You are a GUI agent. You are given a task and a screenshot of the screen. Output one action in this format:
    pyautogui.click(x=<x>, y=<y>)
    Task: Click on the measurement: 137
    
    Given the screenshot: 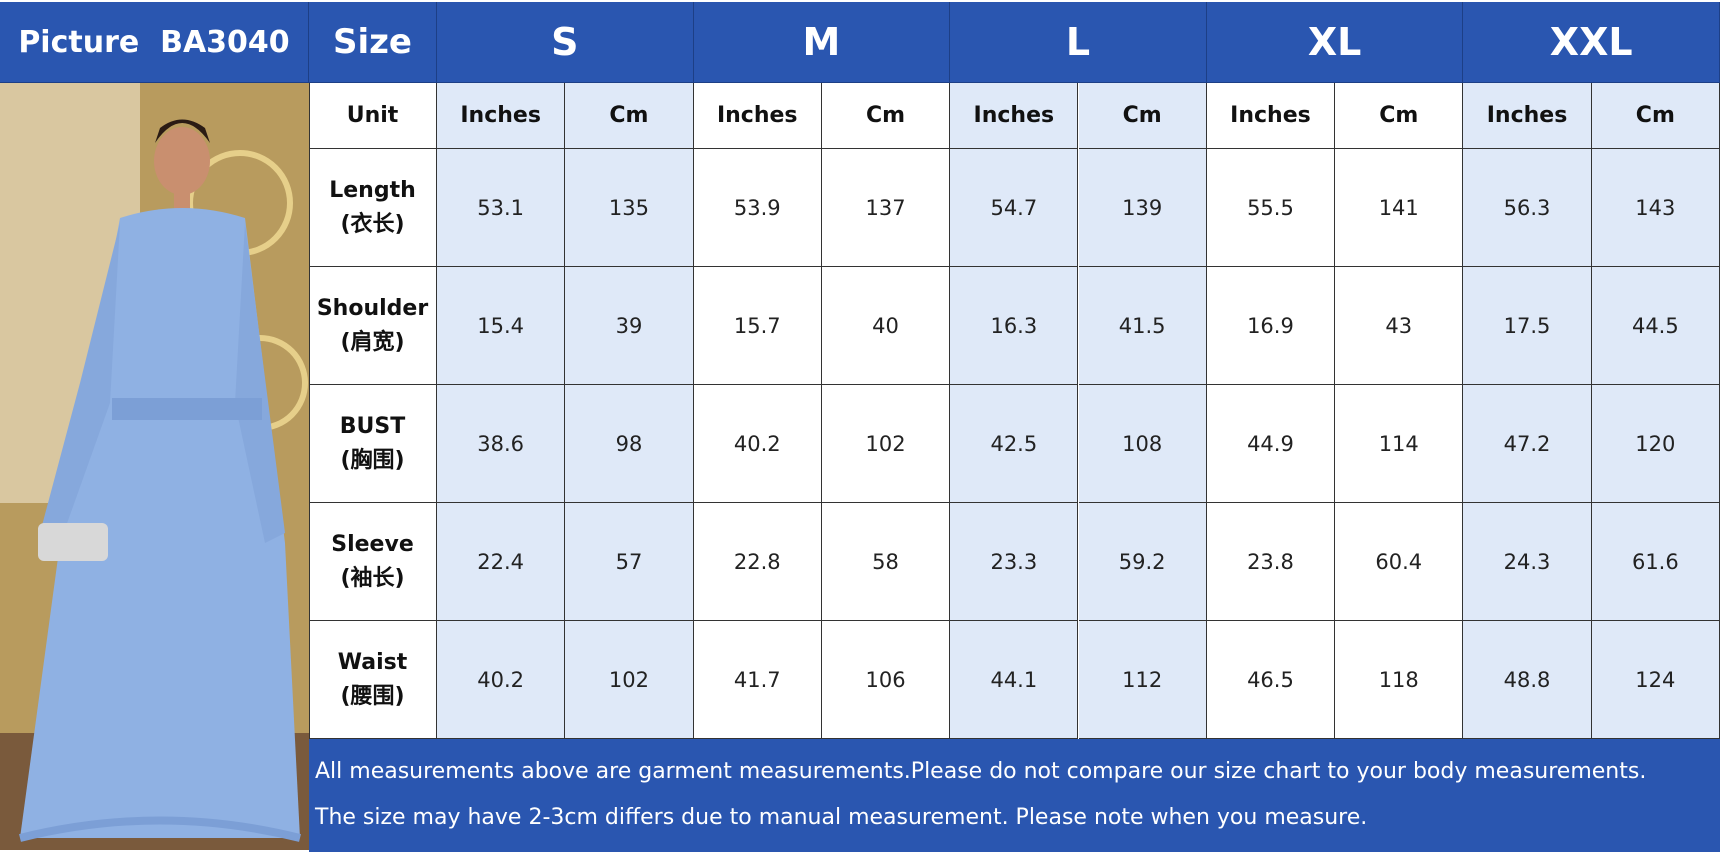 What is the action you would take?
    pyautogui.click(x=886, y=208)
    